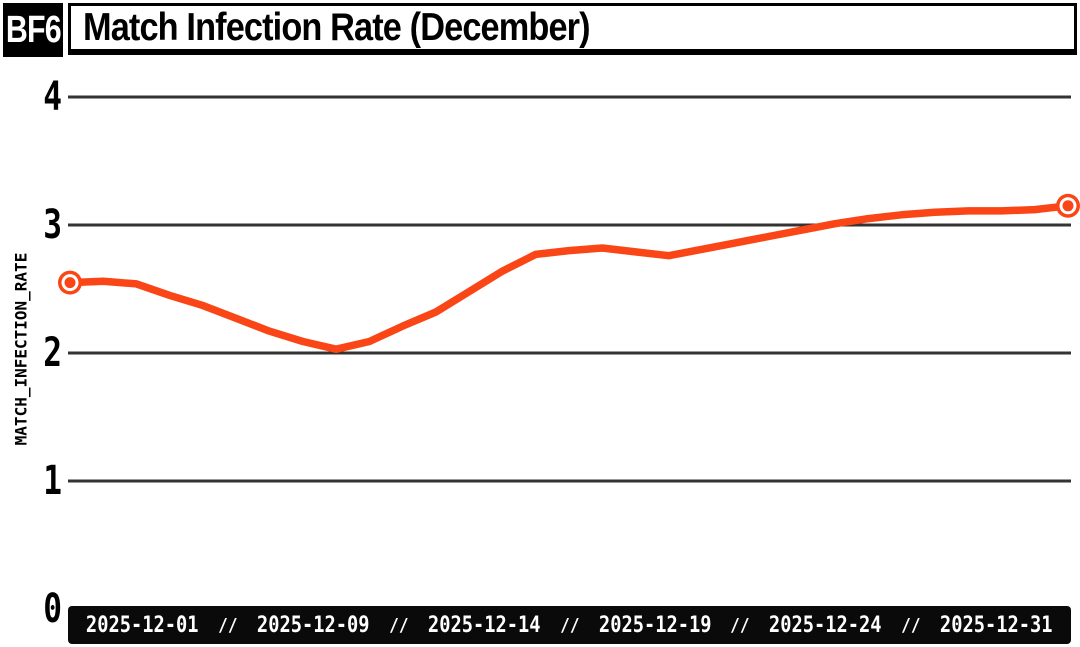 The height and width of the screenshot is (647, 1080). What do you see at coordinates (52, 481) in the screenshot?
I see `y-tick-label-1: 1` at bounding box center [52, 481].